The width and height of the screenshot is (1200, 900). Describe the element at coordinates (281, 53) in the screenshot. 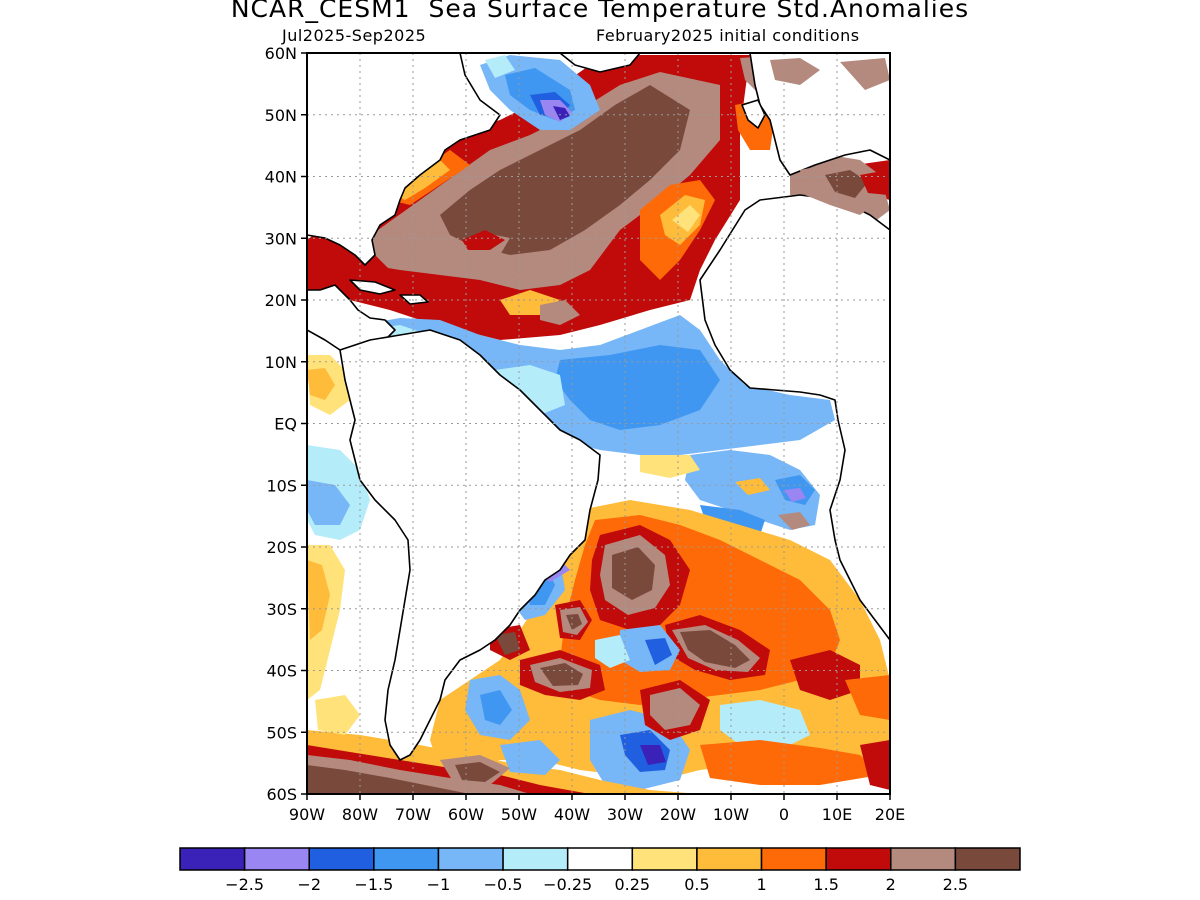

I see `latitude-label: 60N` at that location.